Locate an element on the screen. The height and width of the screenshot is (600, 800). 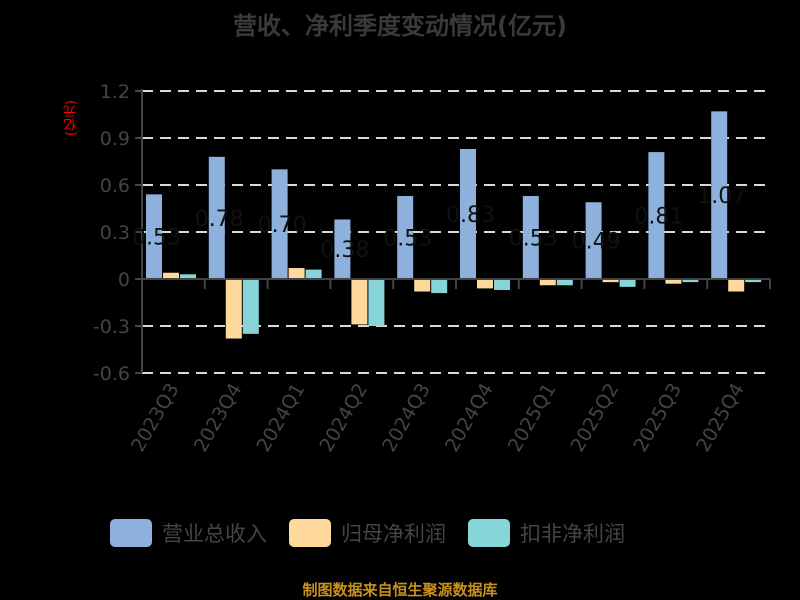
bar-data-label: 0.81 is located at coordinates (658, 217).